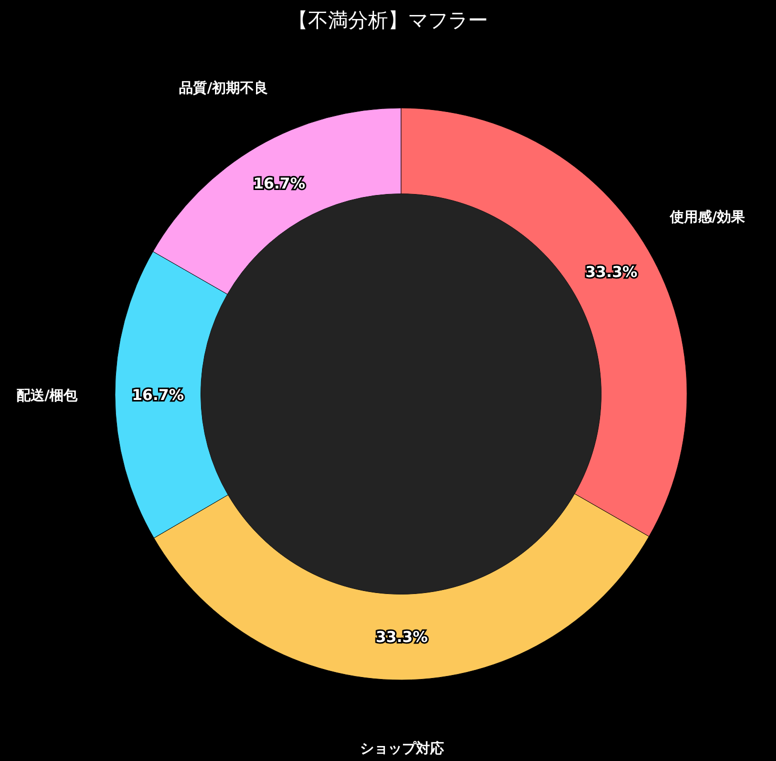 The height and width of the screenshot is (761, 776). I want to click on chart-title: 【不満分析】マフラー, so click(388, 20).